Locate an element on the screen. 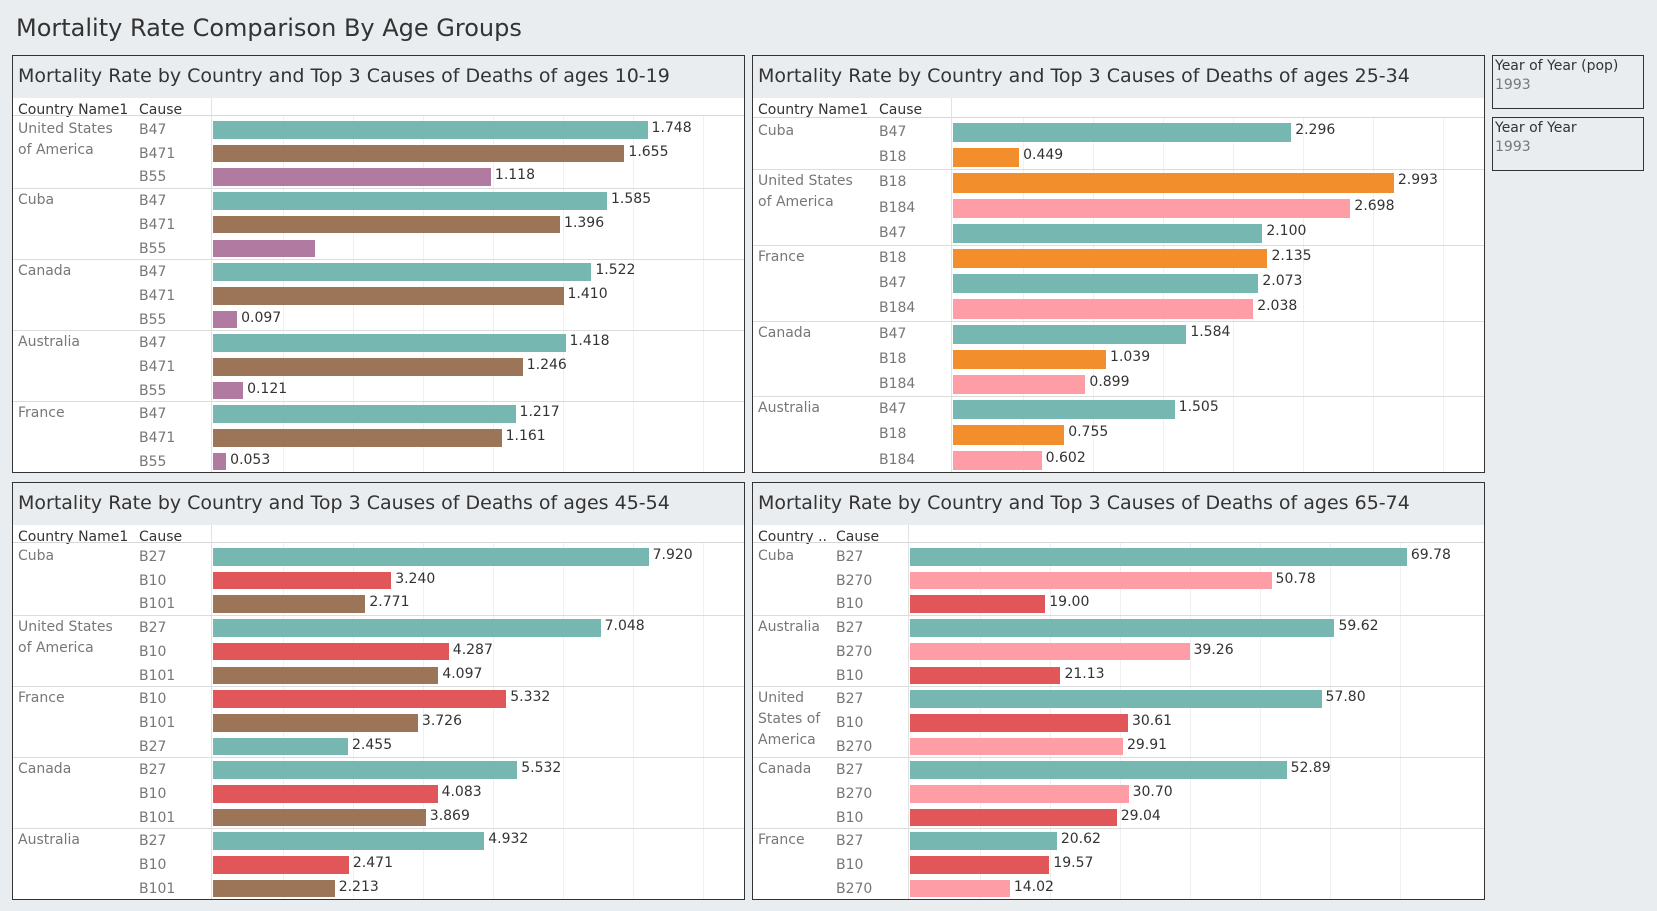  cause-label: B471 is located at coordinates (157, 367).